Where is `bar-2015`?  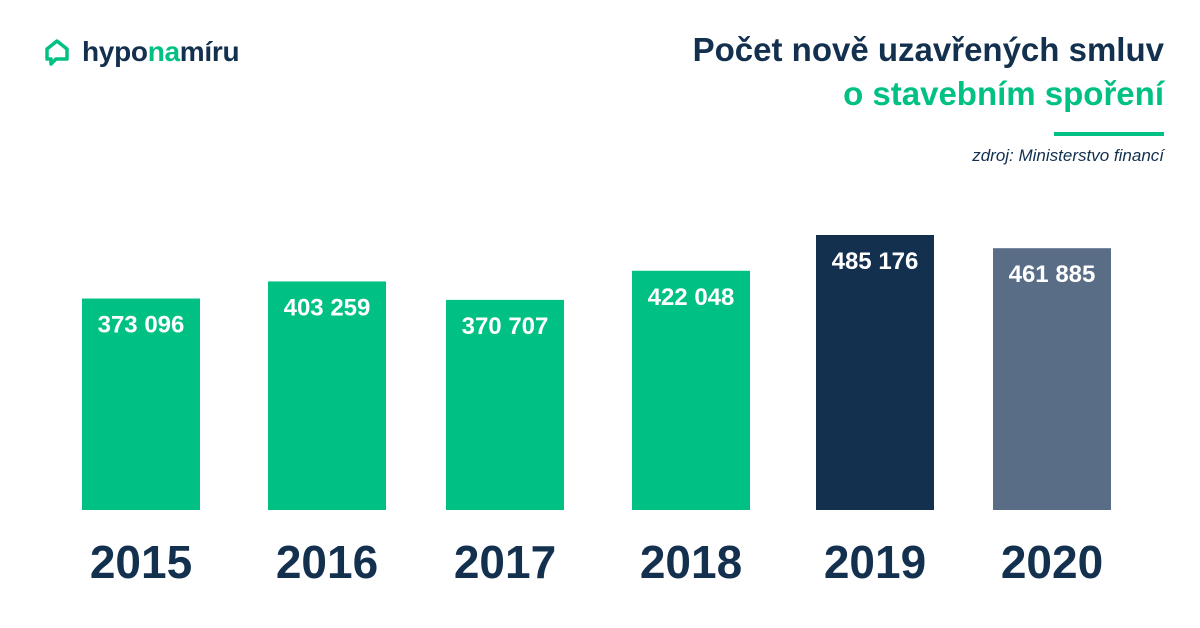 bar-2015 is located at coordinates (141, 404).